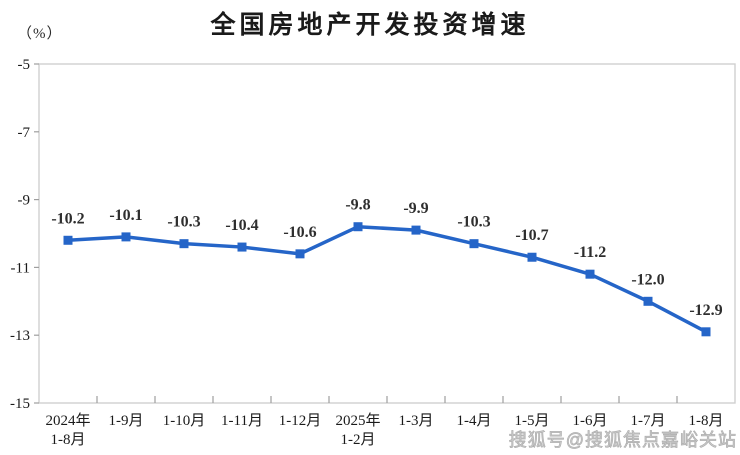  Describe the element at coordinates (40, 34) in the screenshot. I see `y-axis-unit-label: （%）` at that location.